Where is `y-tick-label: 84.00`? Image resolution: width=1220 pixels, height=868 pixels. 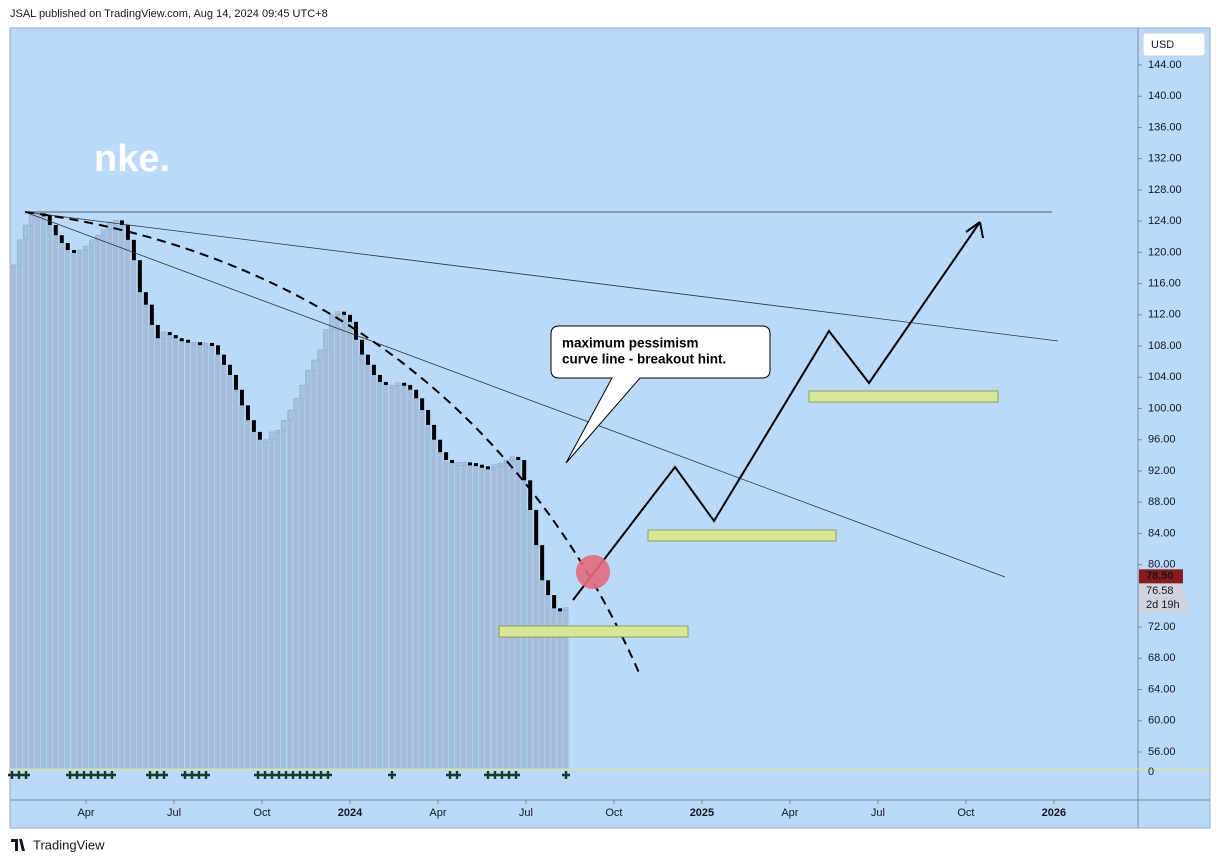 y-tick-label: 84.00 is located at coordinates (1162, 533).